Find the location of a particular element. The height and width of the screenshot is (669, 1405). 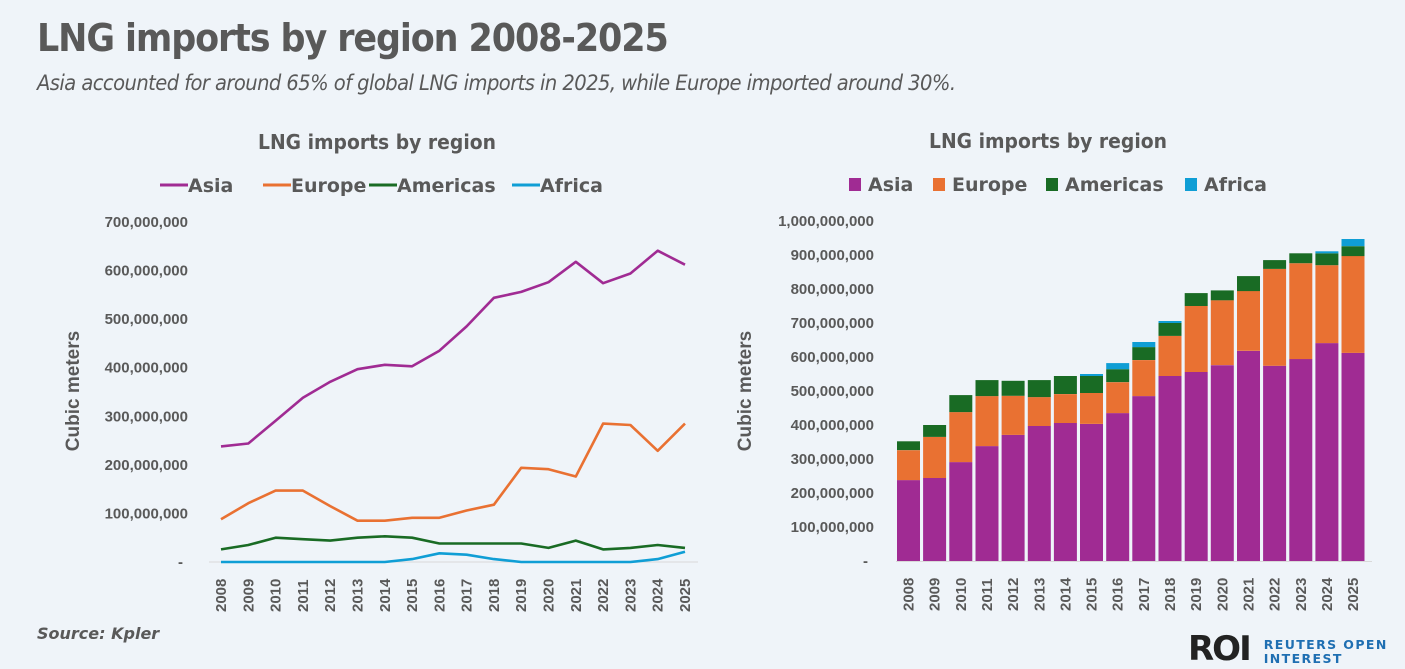

line-chart-y-axis-title: Cubic meters is located at coordinates (73, 391).